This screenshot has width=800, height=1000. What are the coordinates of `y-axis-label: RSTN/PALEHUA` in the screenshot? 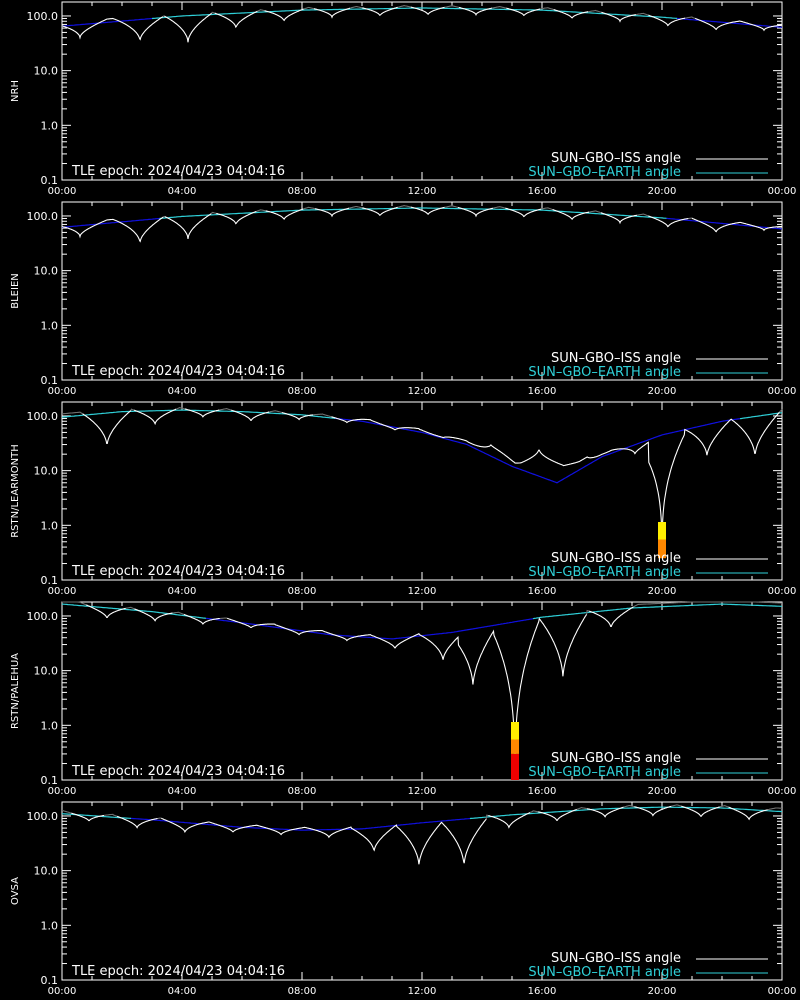 It's located at (15, 691).